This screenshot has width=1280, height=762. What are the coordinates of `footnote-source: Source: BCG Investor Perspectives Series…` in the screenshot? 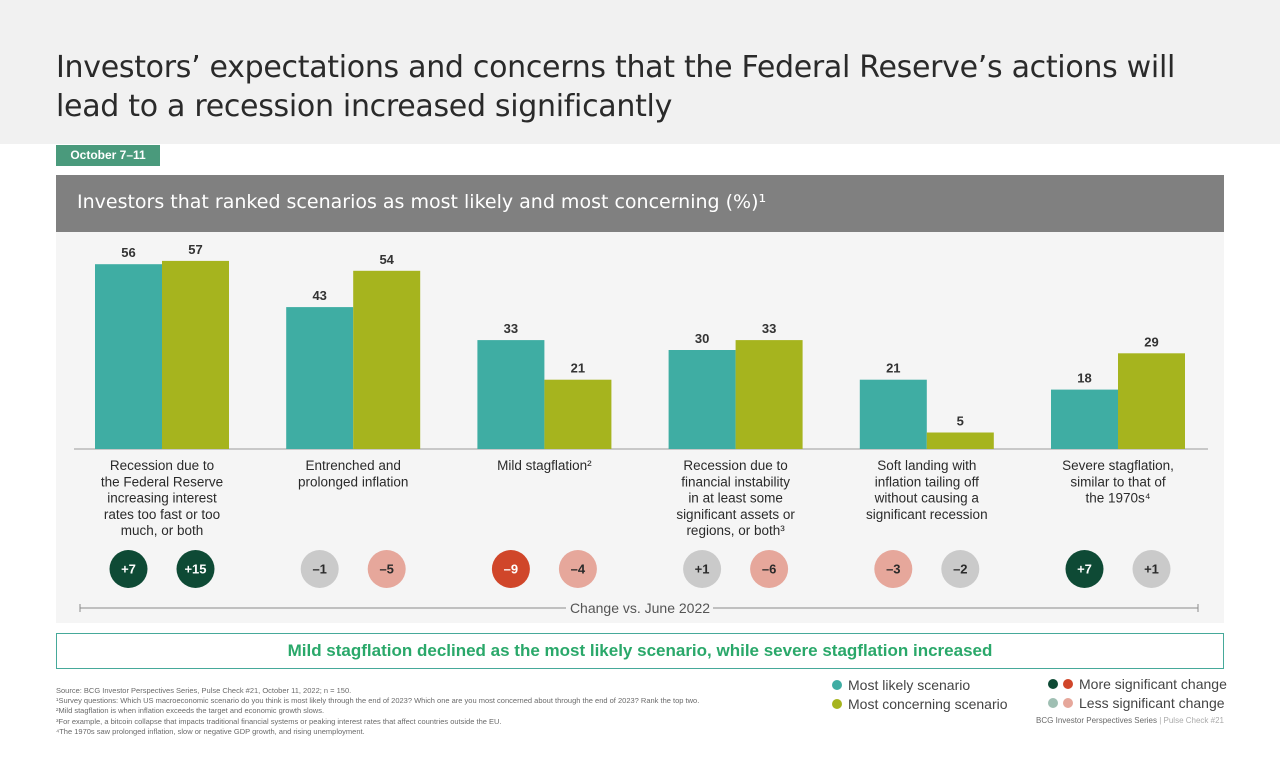 It's located at (204, 690).